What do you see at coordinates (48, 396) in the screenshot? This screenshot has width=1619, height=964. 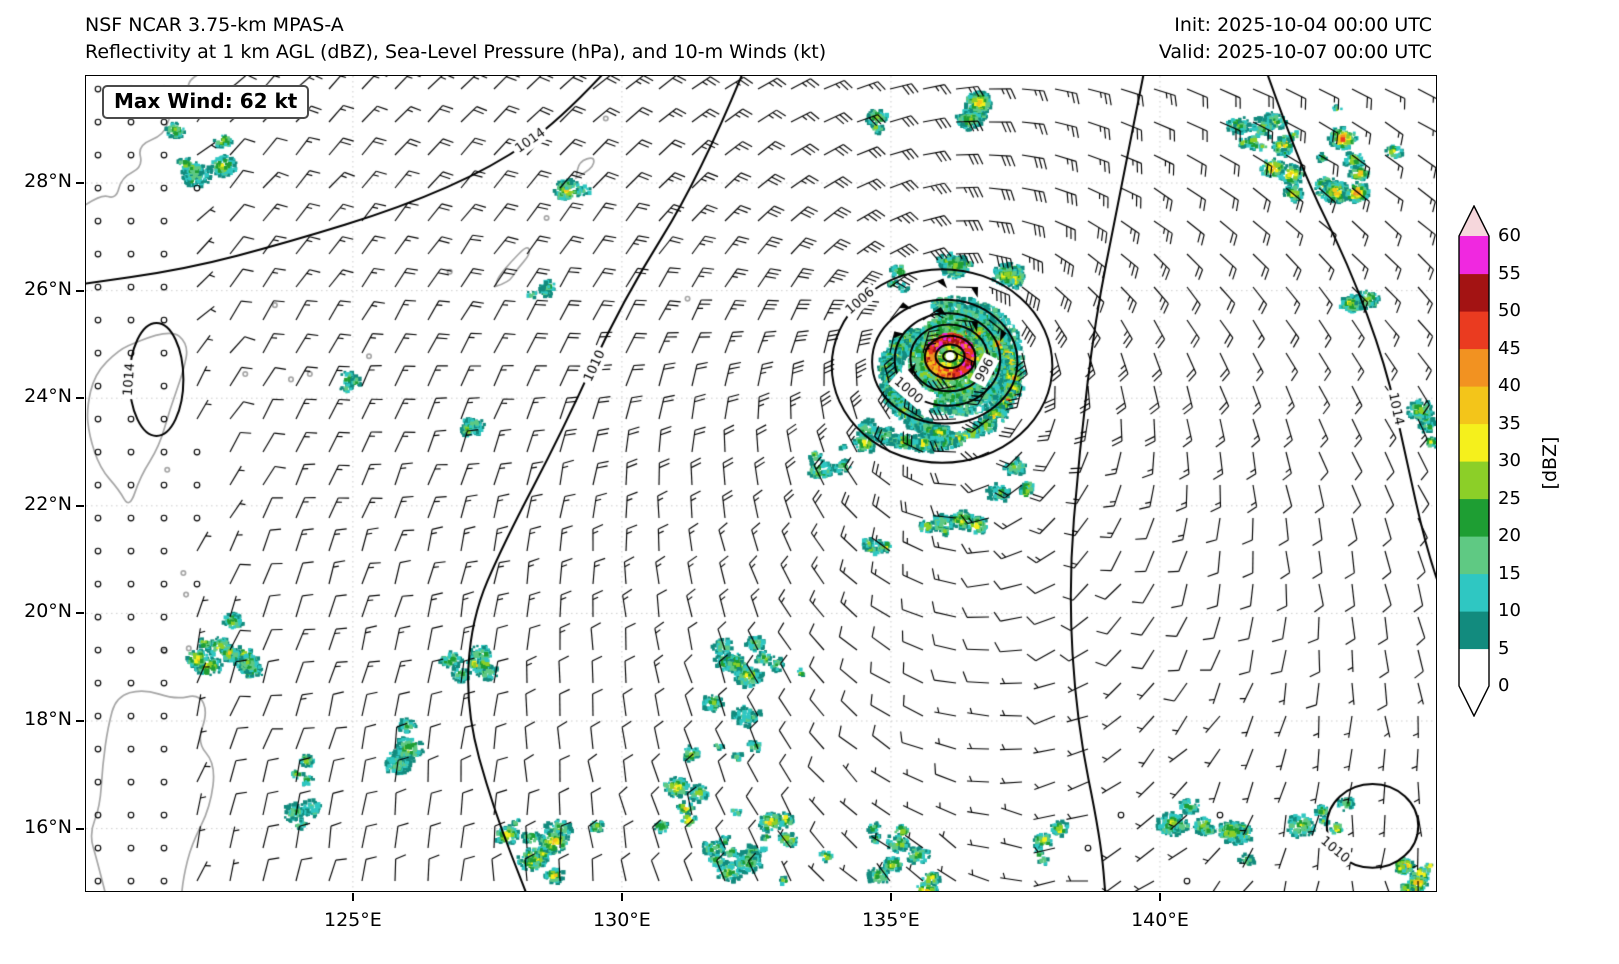 I see `y-axis-tick-label: 24°N` at bounding box center [48, 396].